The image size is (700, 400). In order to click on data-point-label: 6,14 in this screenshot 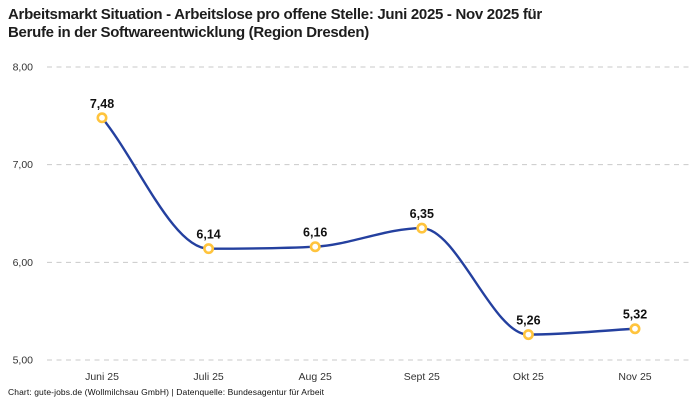, I will do `click(208, 235)`.